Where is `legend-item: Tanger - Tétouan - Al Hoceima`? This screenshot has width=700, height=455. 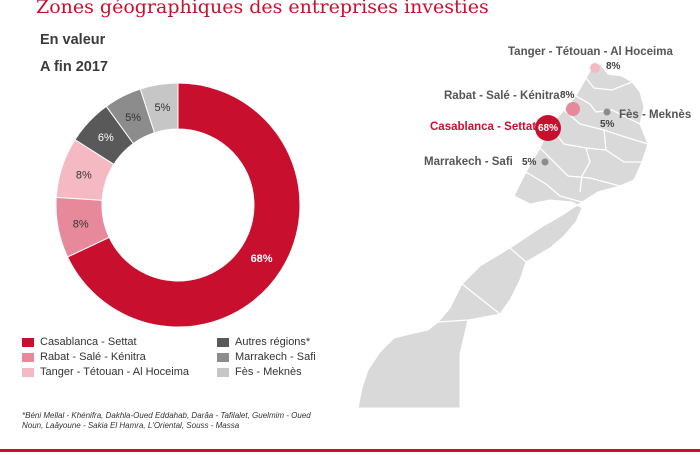
legend-item: Tanger - Tétouan - Al Hoceima is located at coordinates (105, 372).